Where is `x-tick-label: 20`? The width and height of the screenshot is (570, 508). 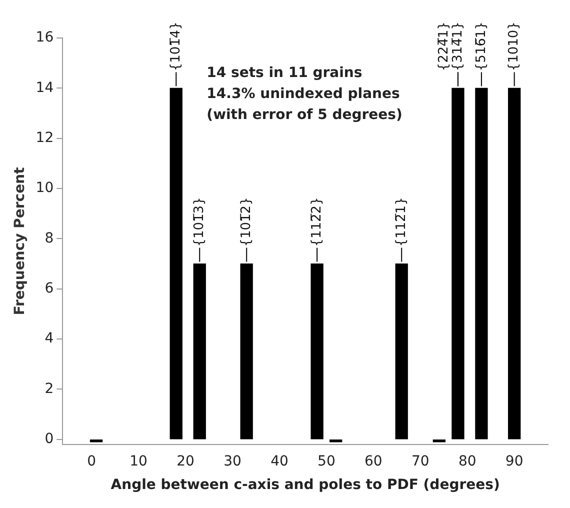
x-tick-label: 20 is located at coordinates (185, 461).